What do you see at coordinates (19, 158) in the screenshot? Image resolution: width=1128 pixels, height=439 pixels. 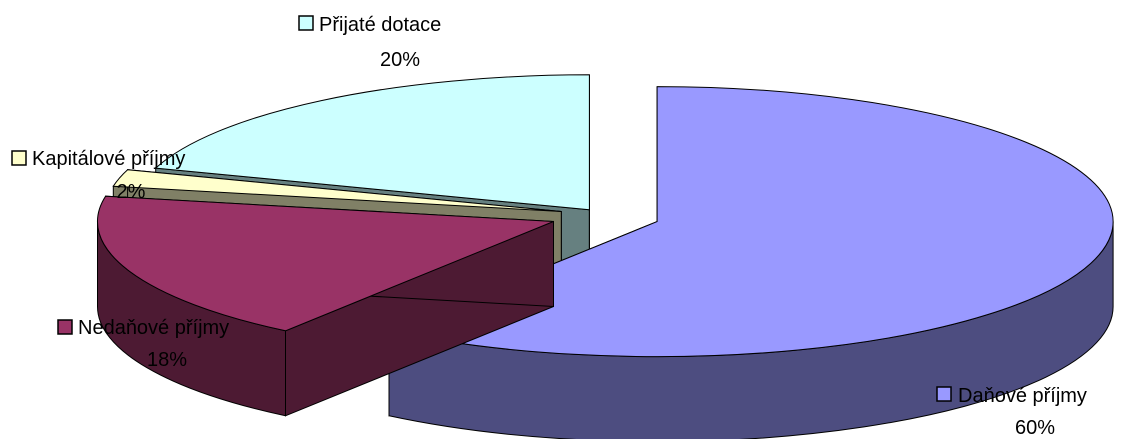 I see `kapitalove-color-key` at bounding box center [19, 158].